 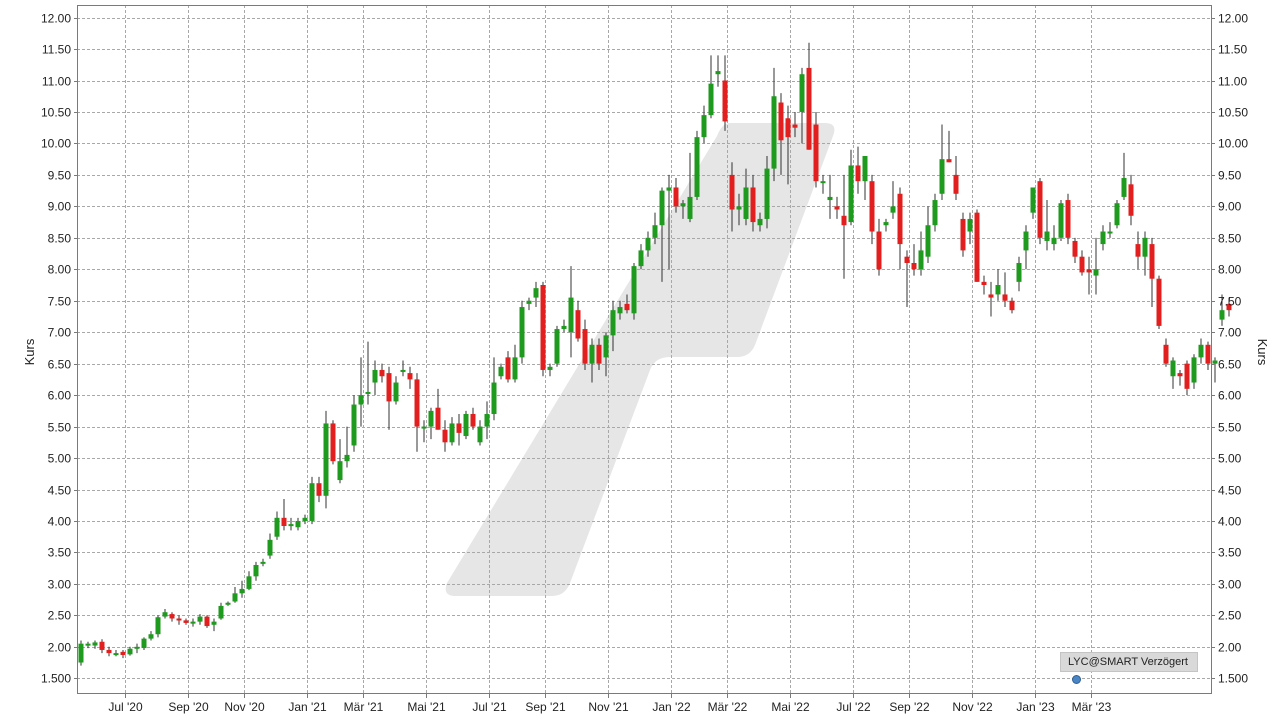 What do you see at coordinates (60, 365) in the screenshot?
I see `y-tick-label-left: 6.50` at bounding box center [60, 365].